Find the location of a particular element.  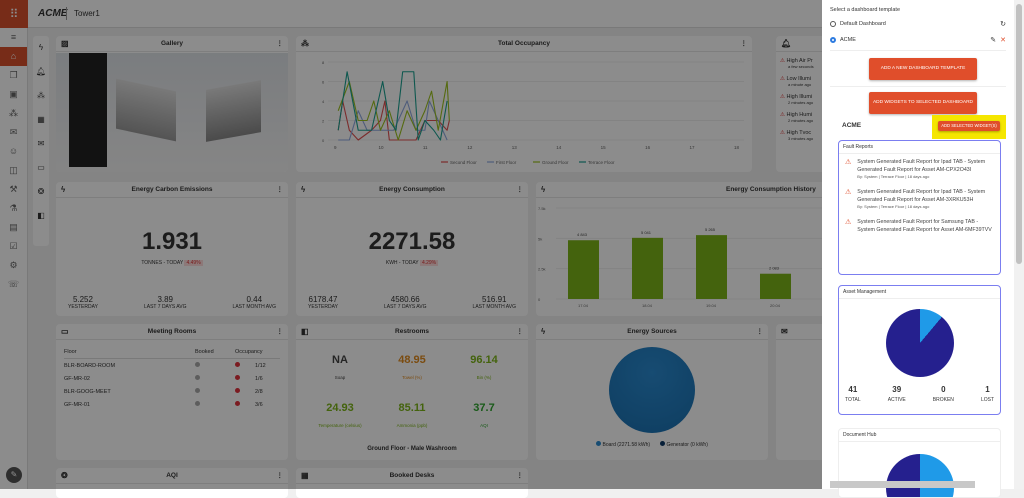

occupancy-count: 2/8 is located at coordinates (259, 391).